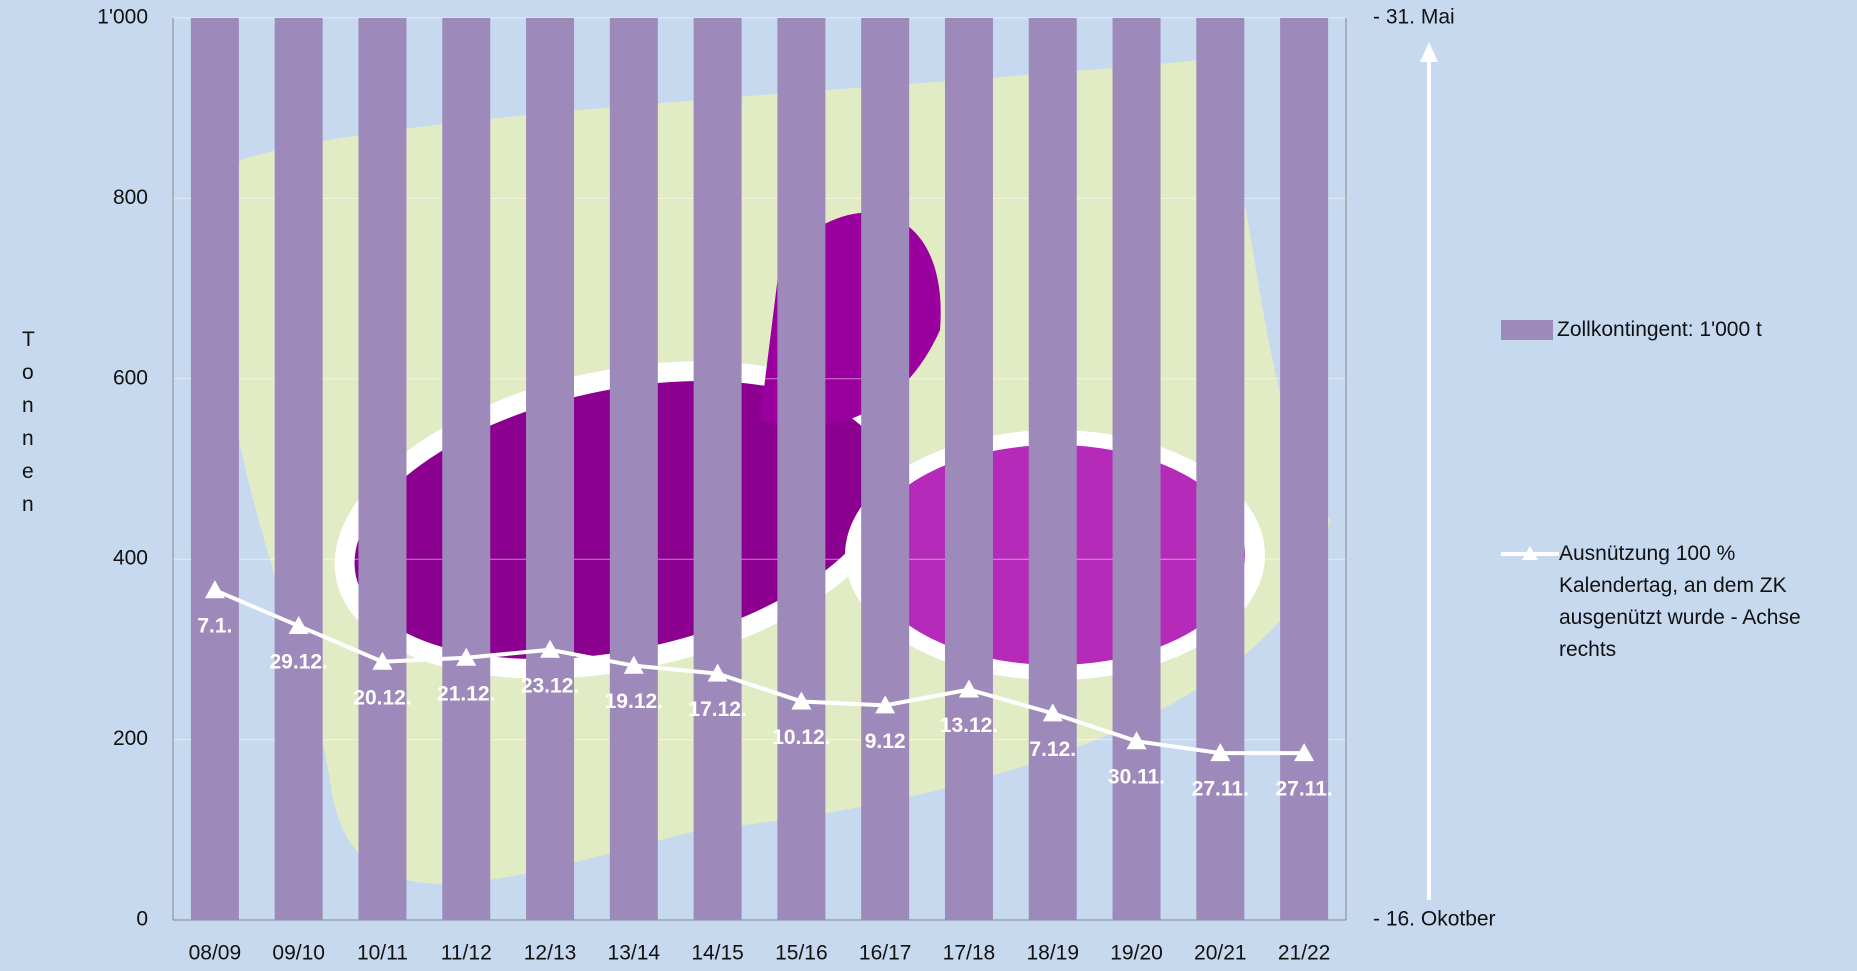  I want to click on y-tick-label: 0, so click(142, 919).